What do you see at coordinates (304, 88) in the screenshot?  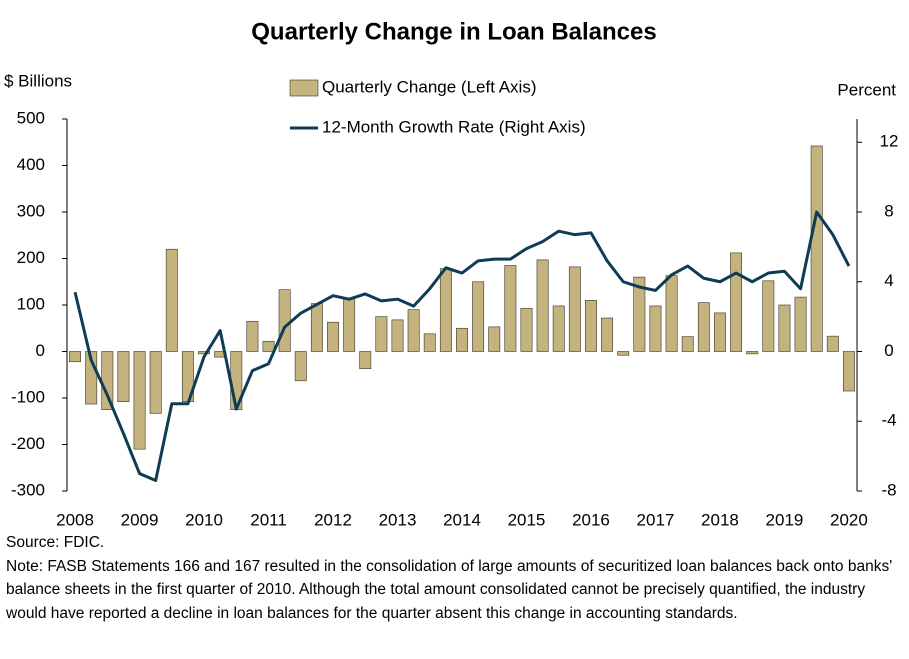 I see `legend-swatch` at bounding box center [304, 88].